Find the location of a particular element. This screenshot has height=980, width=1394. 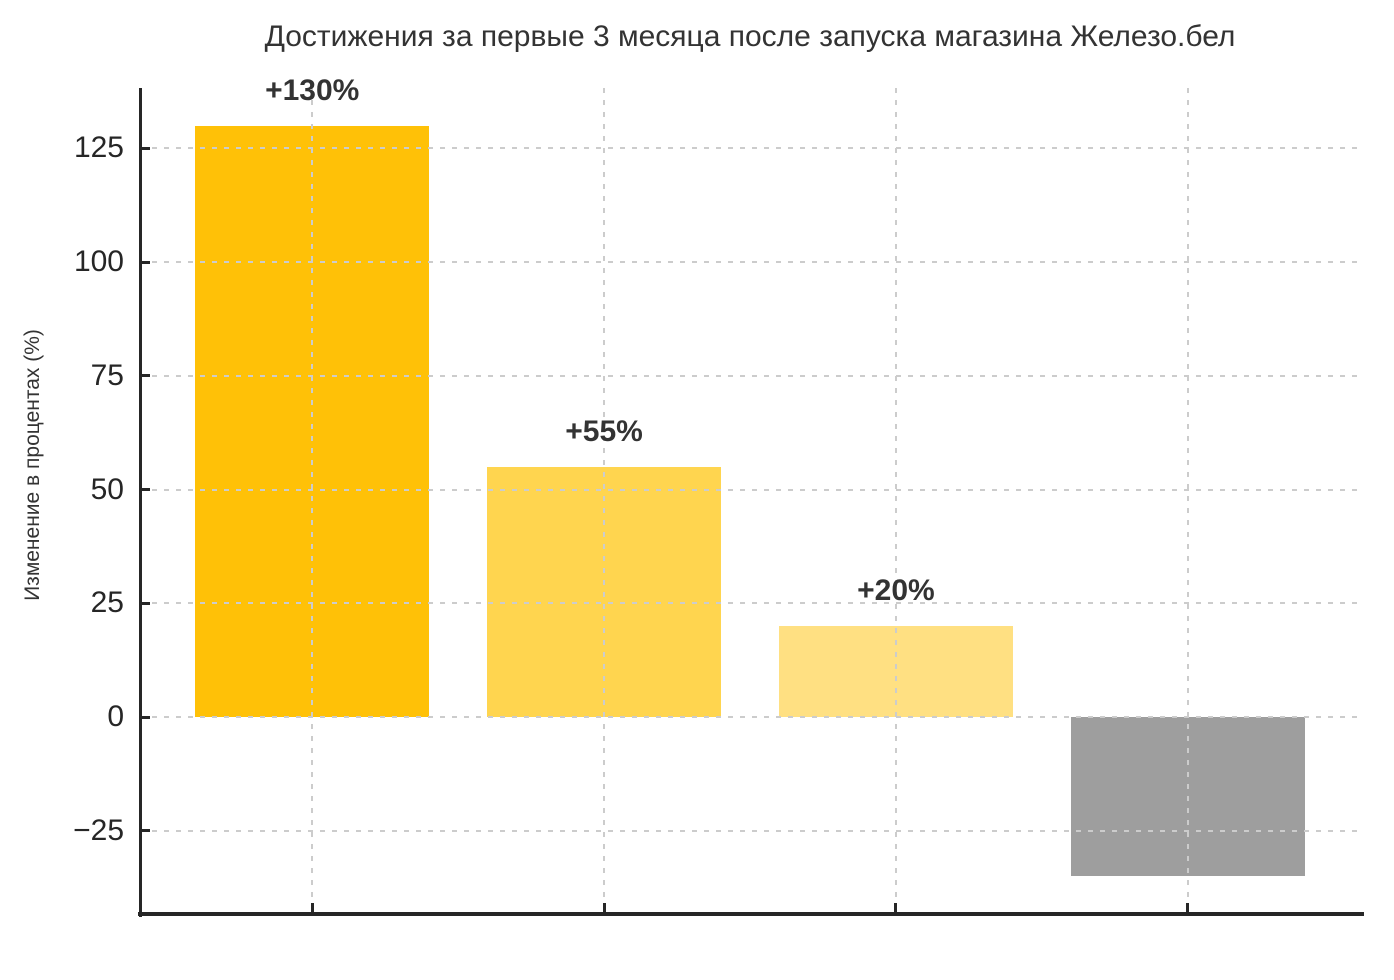

x-axis-line is located at coordinates (751, 914).